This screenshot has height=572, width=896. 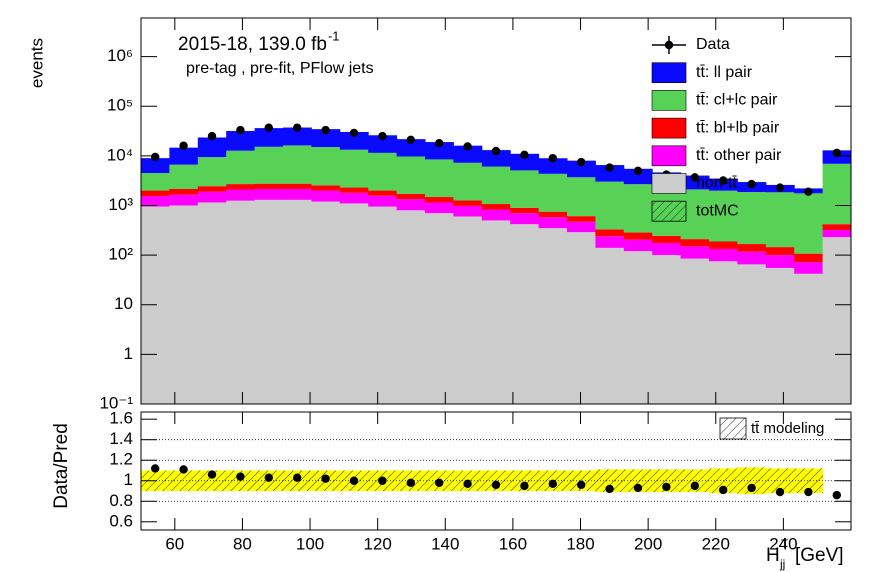 I want to click on x-axis-label-sub: jj, so click(x=782, y=564).